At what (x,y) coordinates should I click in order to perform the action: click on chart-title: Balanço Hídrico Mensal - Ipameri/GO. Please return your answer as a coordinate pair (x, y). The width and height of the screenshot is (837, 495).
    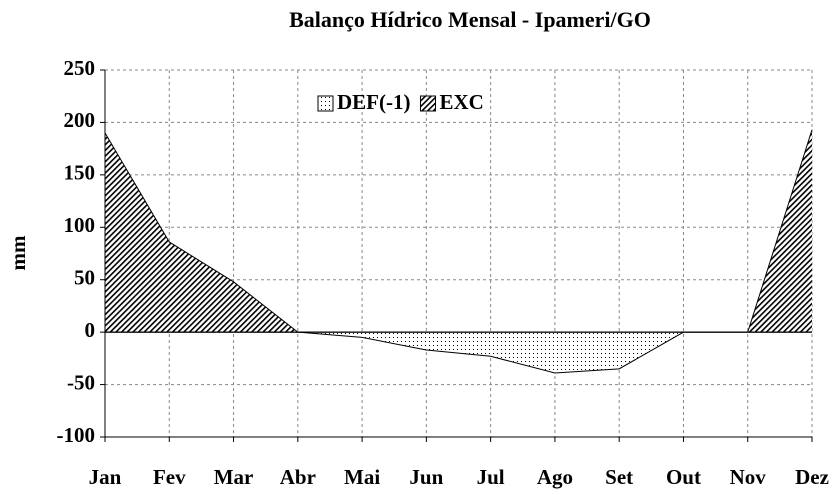
    Looking at the image, I should click on (470, 19).